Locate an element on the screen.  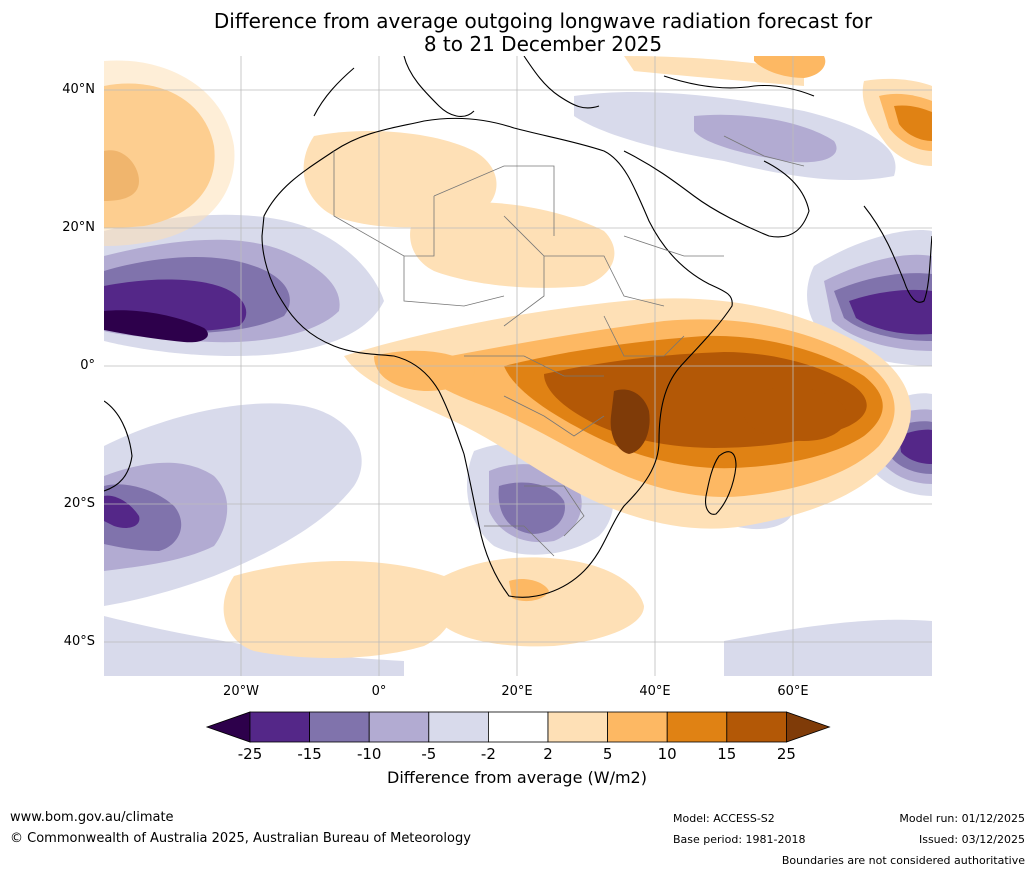
south-atlantic-orange-broad is located at coordinates (339, 609).